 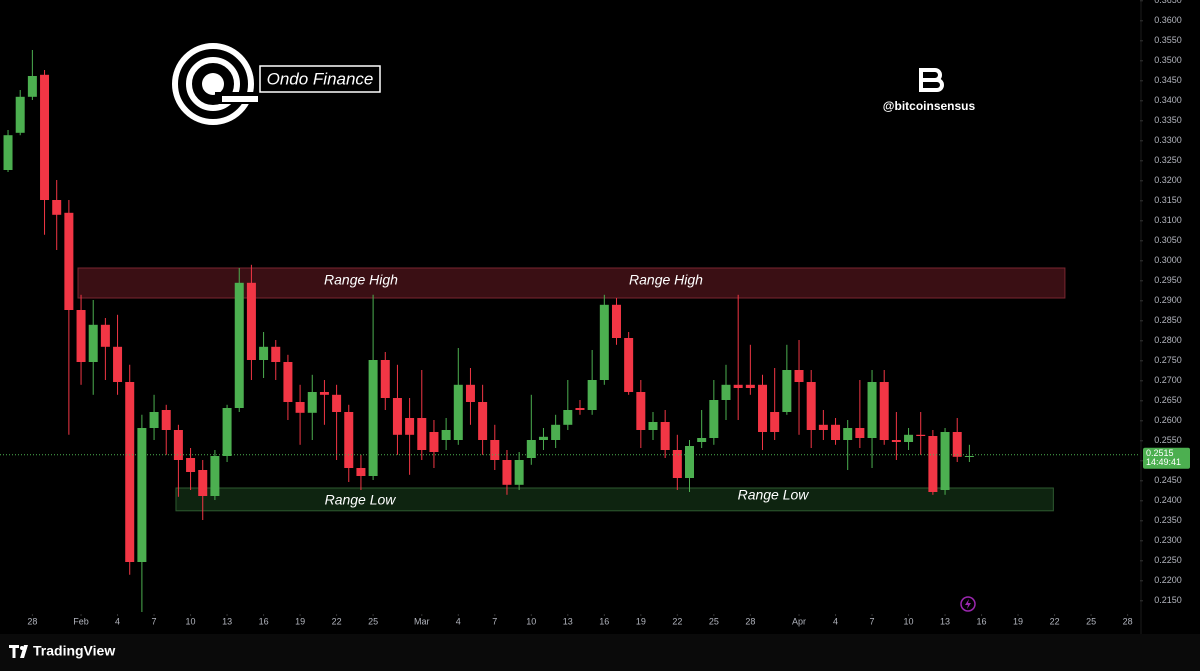 What do you see at coordinates (361, 500) in the screenshot?
I see `zone-label: Range Low` at bounding box center [361, 500].